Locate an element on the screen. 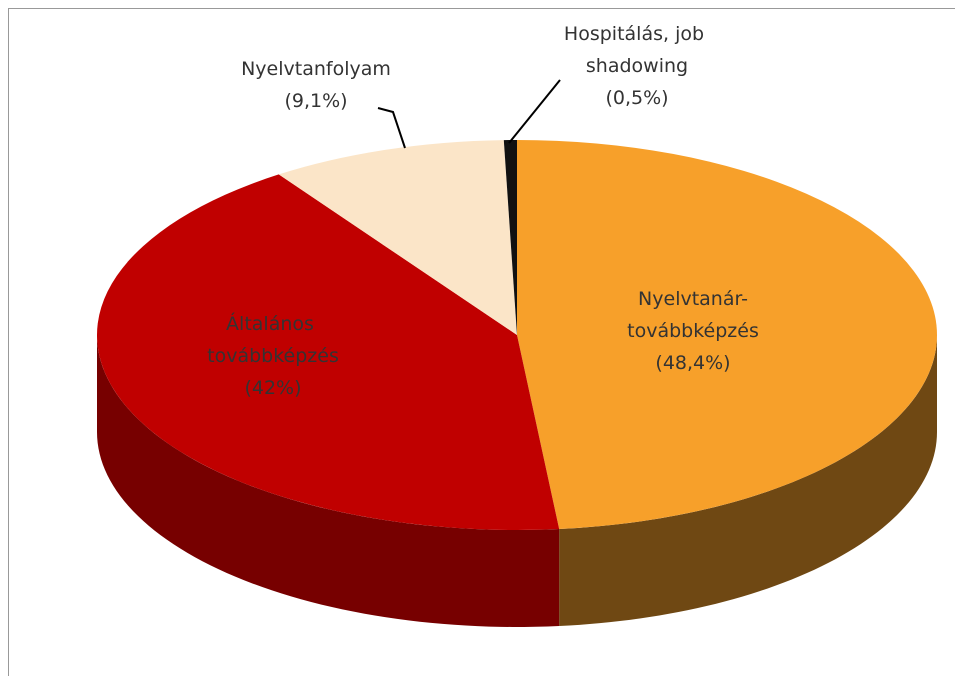 The width and height of the screenshot is (955, 676). value-label: (9,1%) is located at coordinates (315, 101).